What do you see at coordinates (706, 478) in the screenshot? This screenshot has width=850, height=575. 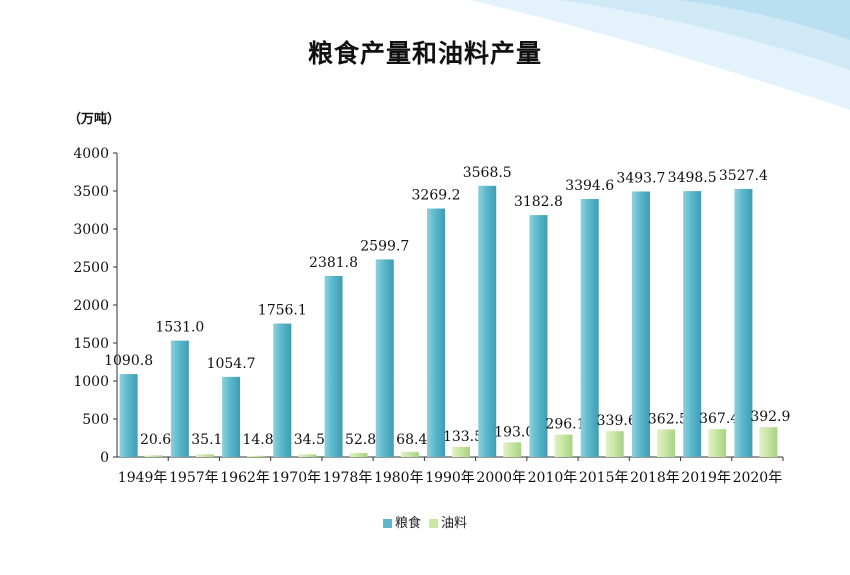 I see `x-tick-label: 2019年` at bounding box center [706, 478].